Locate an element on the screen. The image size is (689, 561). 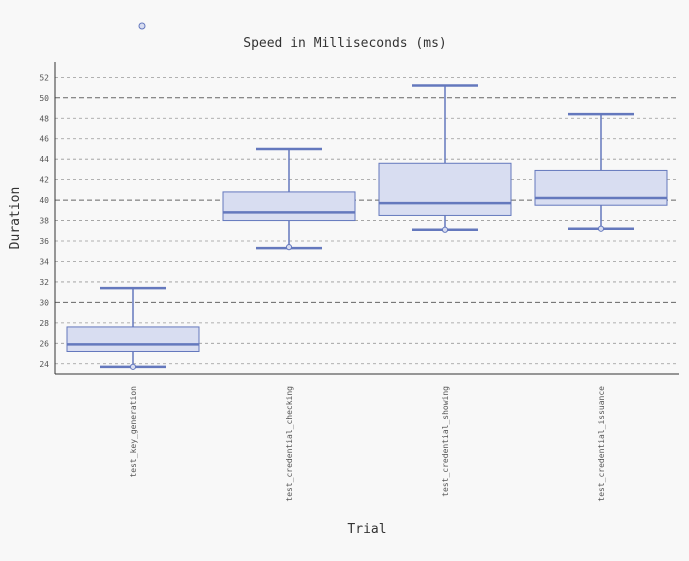
box-test_credential_checking is located at coordinates (289, 199).